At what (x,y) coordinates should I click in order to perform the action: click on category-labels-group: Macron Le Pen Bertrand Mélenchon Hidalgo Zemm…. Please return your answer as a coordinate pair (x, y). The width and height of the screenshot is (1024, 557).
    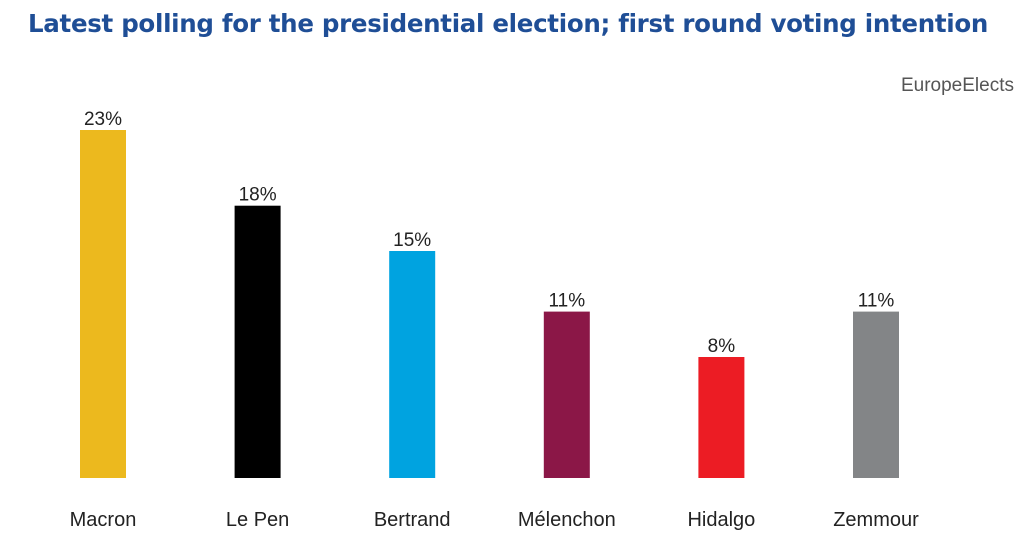
    Looking at the image, I should click on (494, 520).